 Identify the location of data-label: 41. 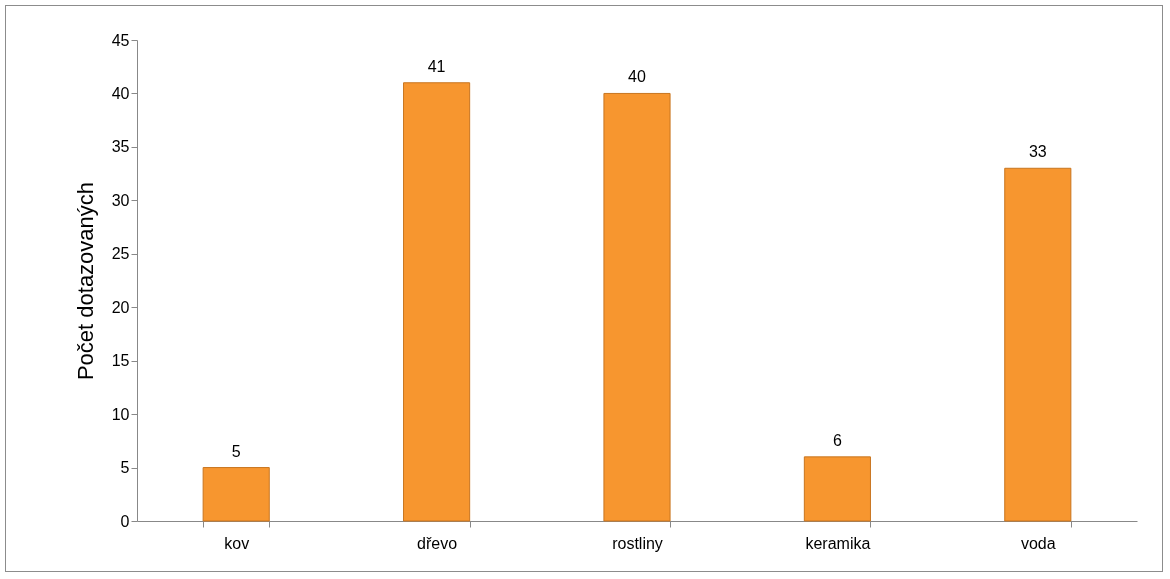
(436, 66).